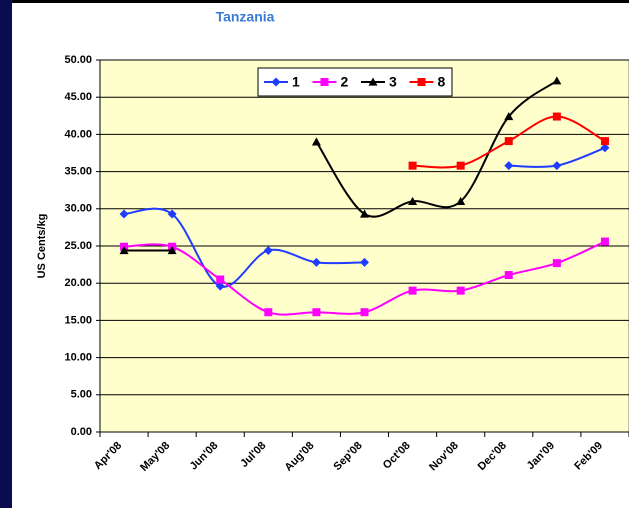  What do you see at coordinates (78, 134) in the screenshot?
I see `y-tick-label: 40.00` at bounding box center [78, 134].